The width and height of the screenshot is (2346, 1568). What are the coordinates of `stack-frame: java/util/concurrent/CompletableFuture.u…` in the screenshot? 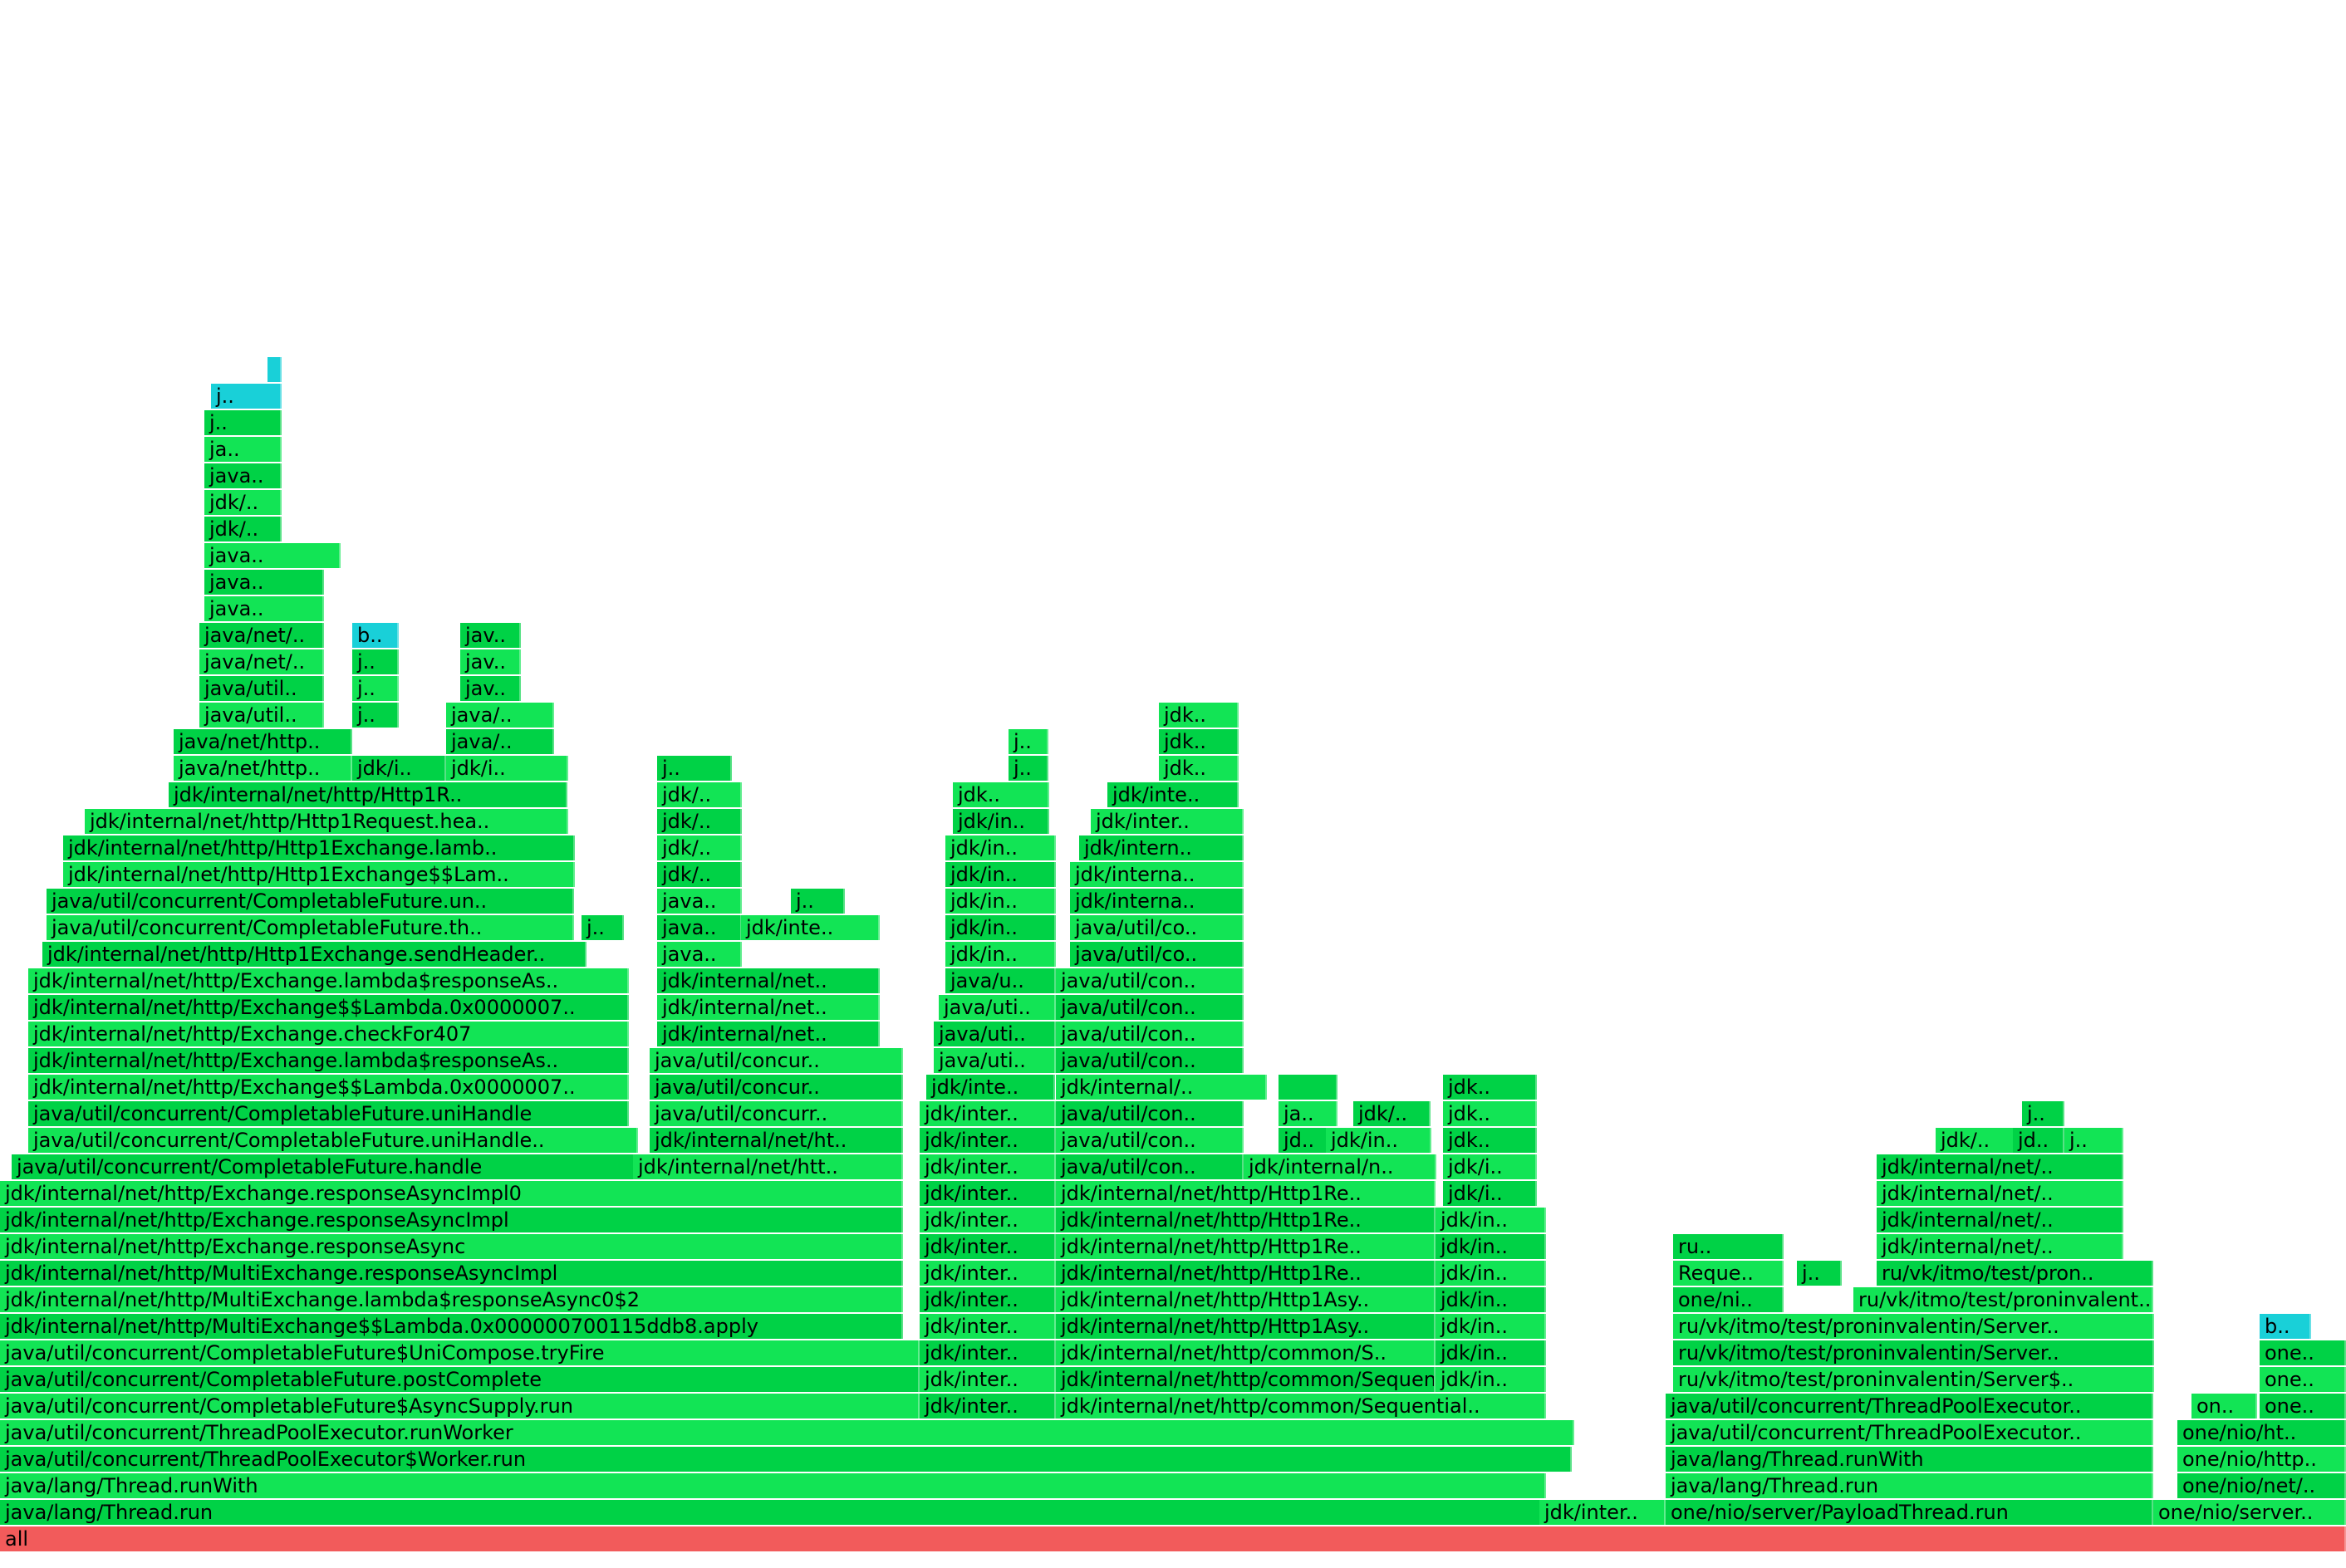 It's located at (310, 901).